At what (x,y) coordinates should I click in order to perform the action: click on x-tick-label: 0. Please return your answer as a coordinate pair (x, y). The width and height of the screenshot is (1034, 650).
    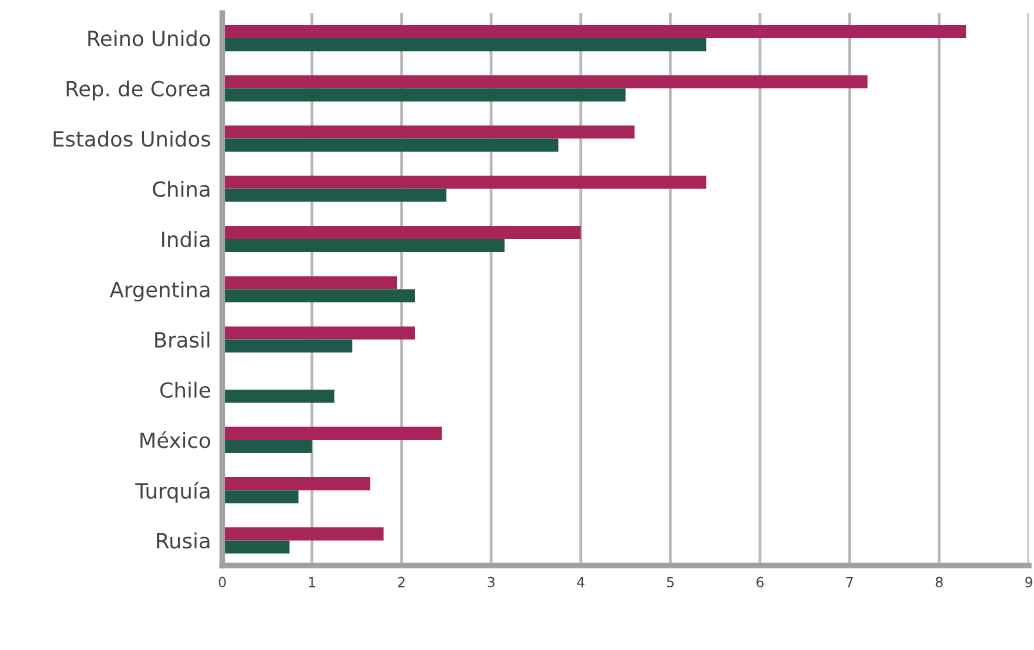
    Looking at the image, I should click on (222, 582).